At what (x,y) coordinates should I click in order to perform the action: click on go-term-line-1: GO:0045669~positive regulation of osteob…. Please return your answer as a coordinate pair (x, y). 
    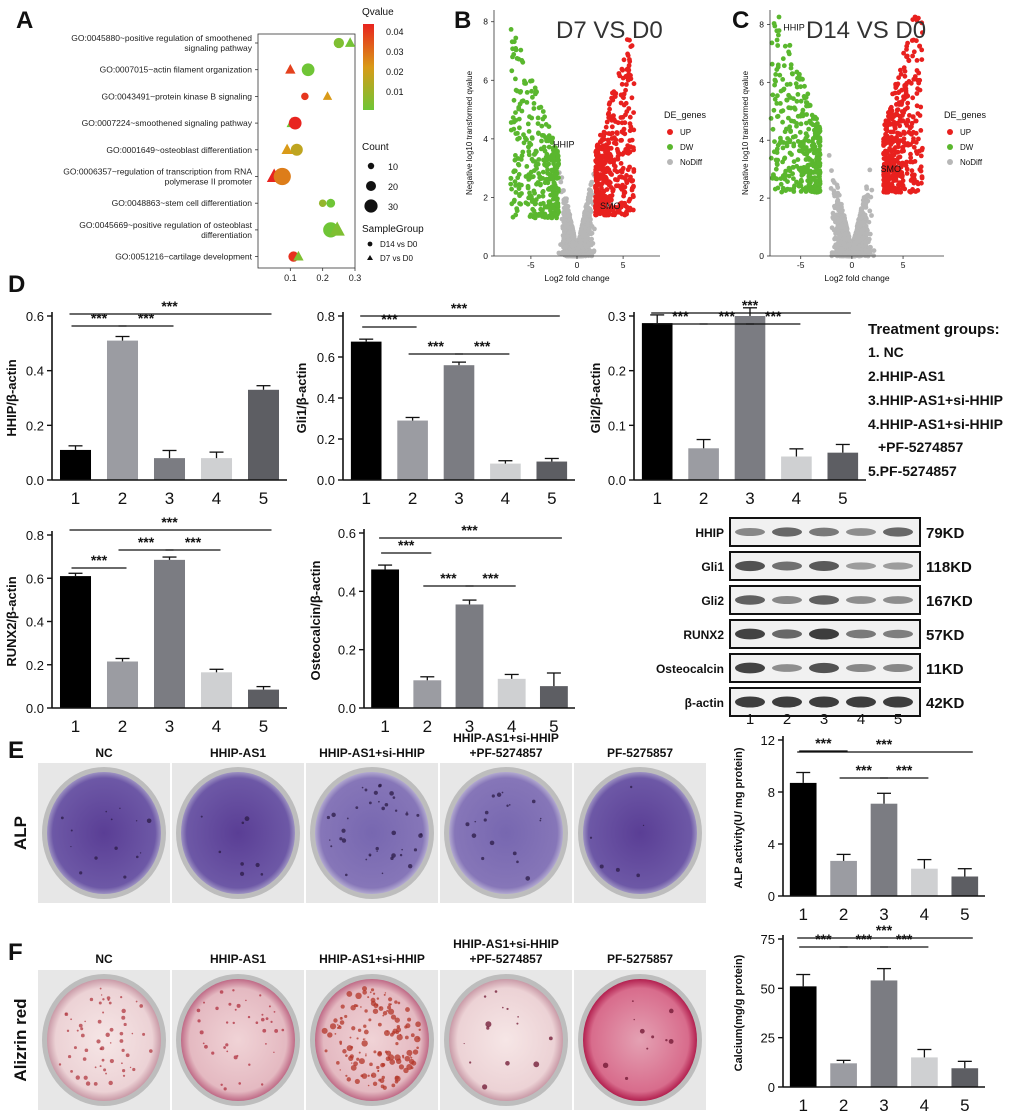
    Looking at the image, I should click on (165, 225).